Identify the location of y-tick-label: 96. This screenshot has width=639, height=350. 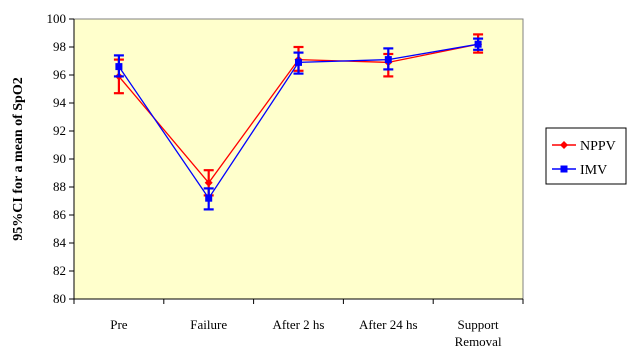
(60, 74).